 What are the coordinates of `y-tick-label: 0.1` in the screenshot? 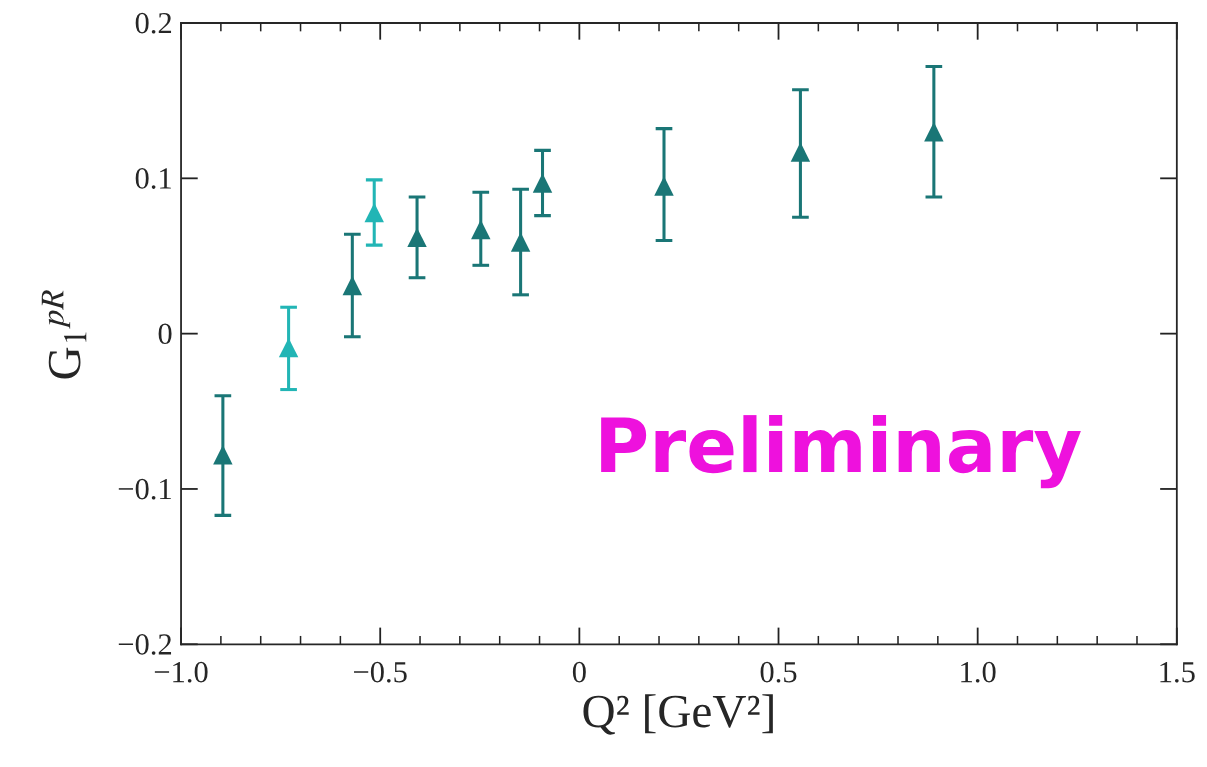 It's located at (153, 178).